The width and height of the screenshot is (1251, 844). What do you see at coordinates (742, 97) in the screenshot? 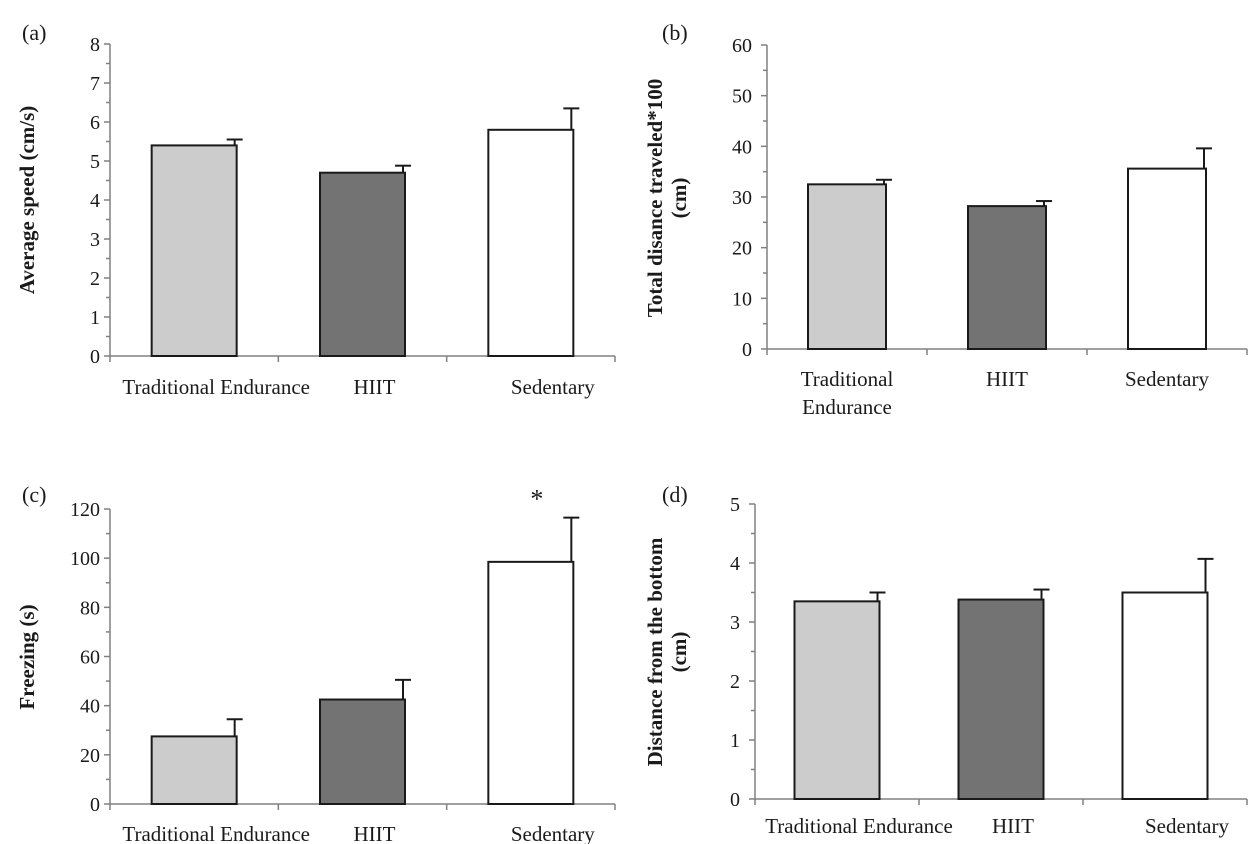
I see `y-tick-label: 50` at bounding box center [742, 97].